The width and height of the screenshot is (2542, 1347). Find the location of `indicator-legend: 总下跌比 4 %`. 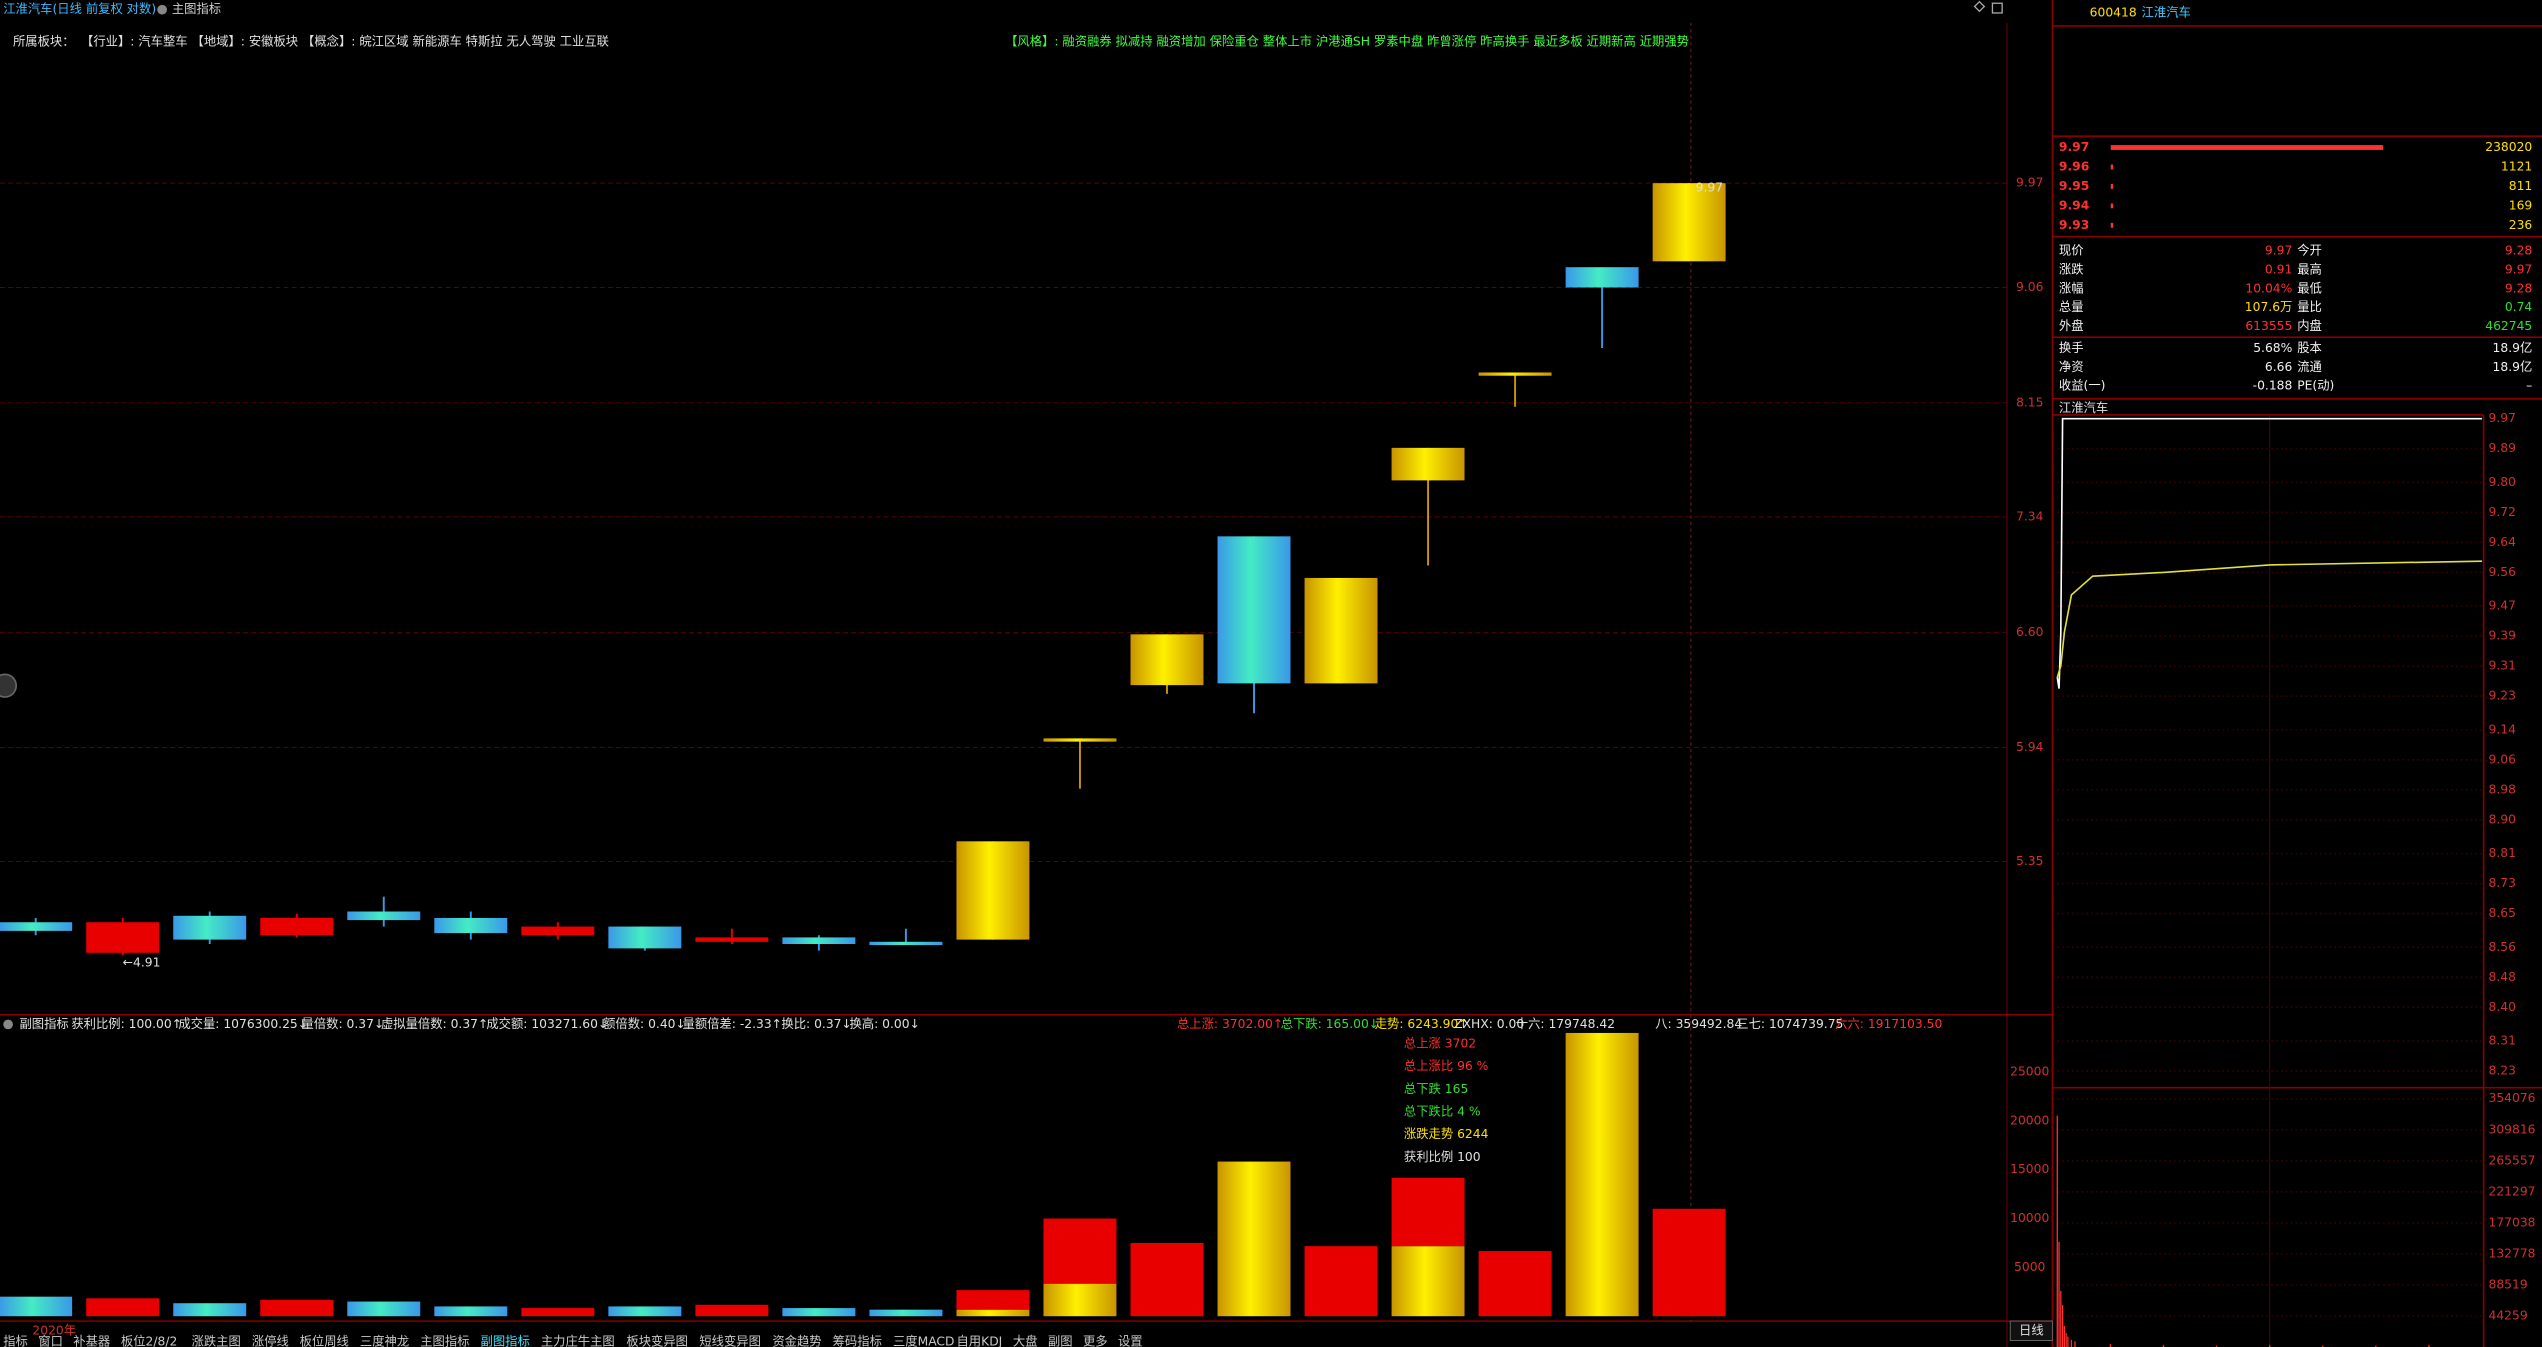

indicator-legend: 总下跌比 4 % is located at coordinates (1442, 1110).